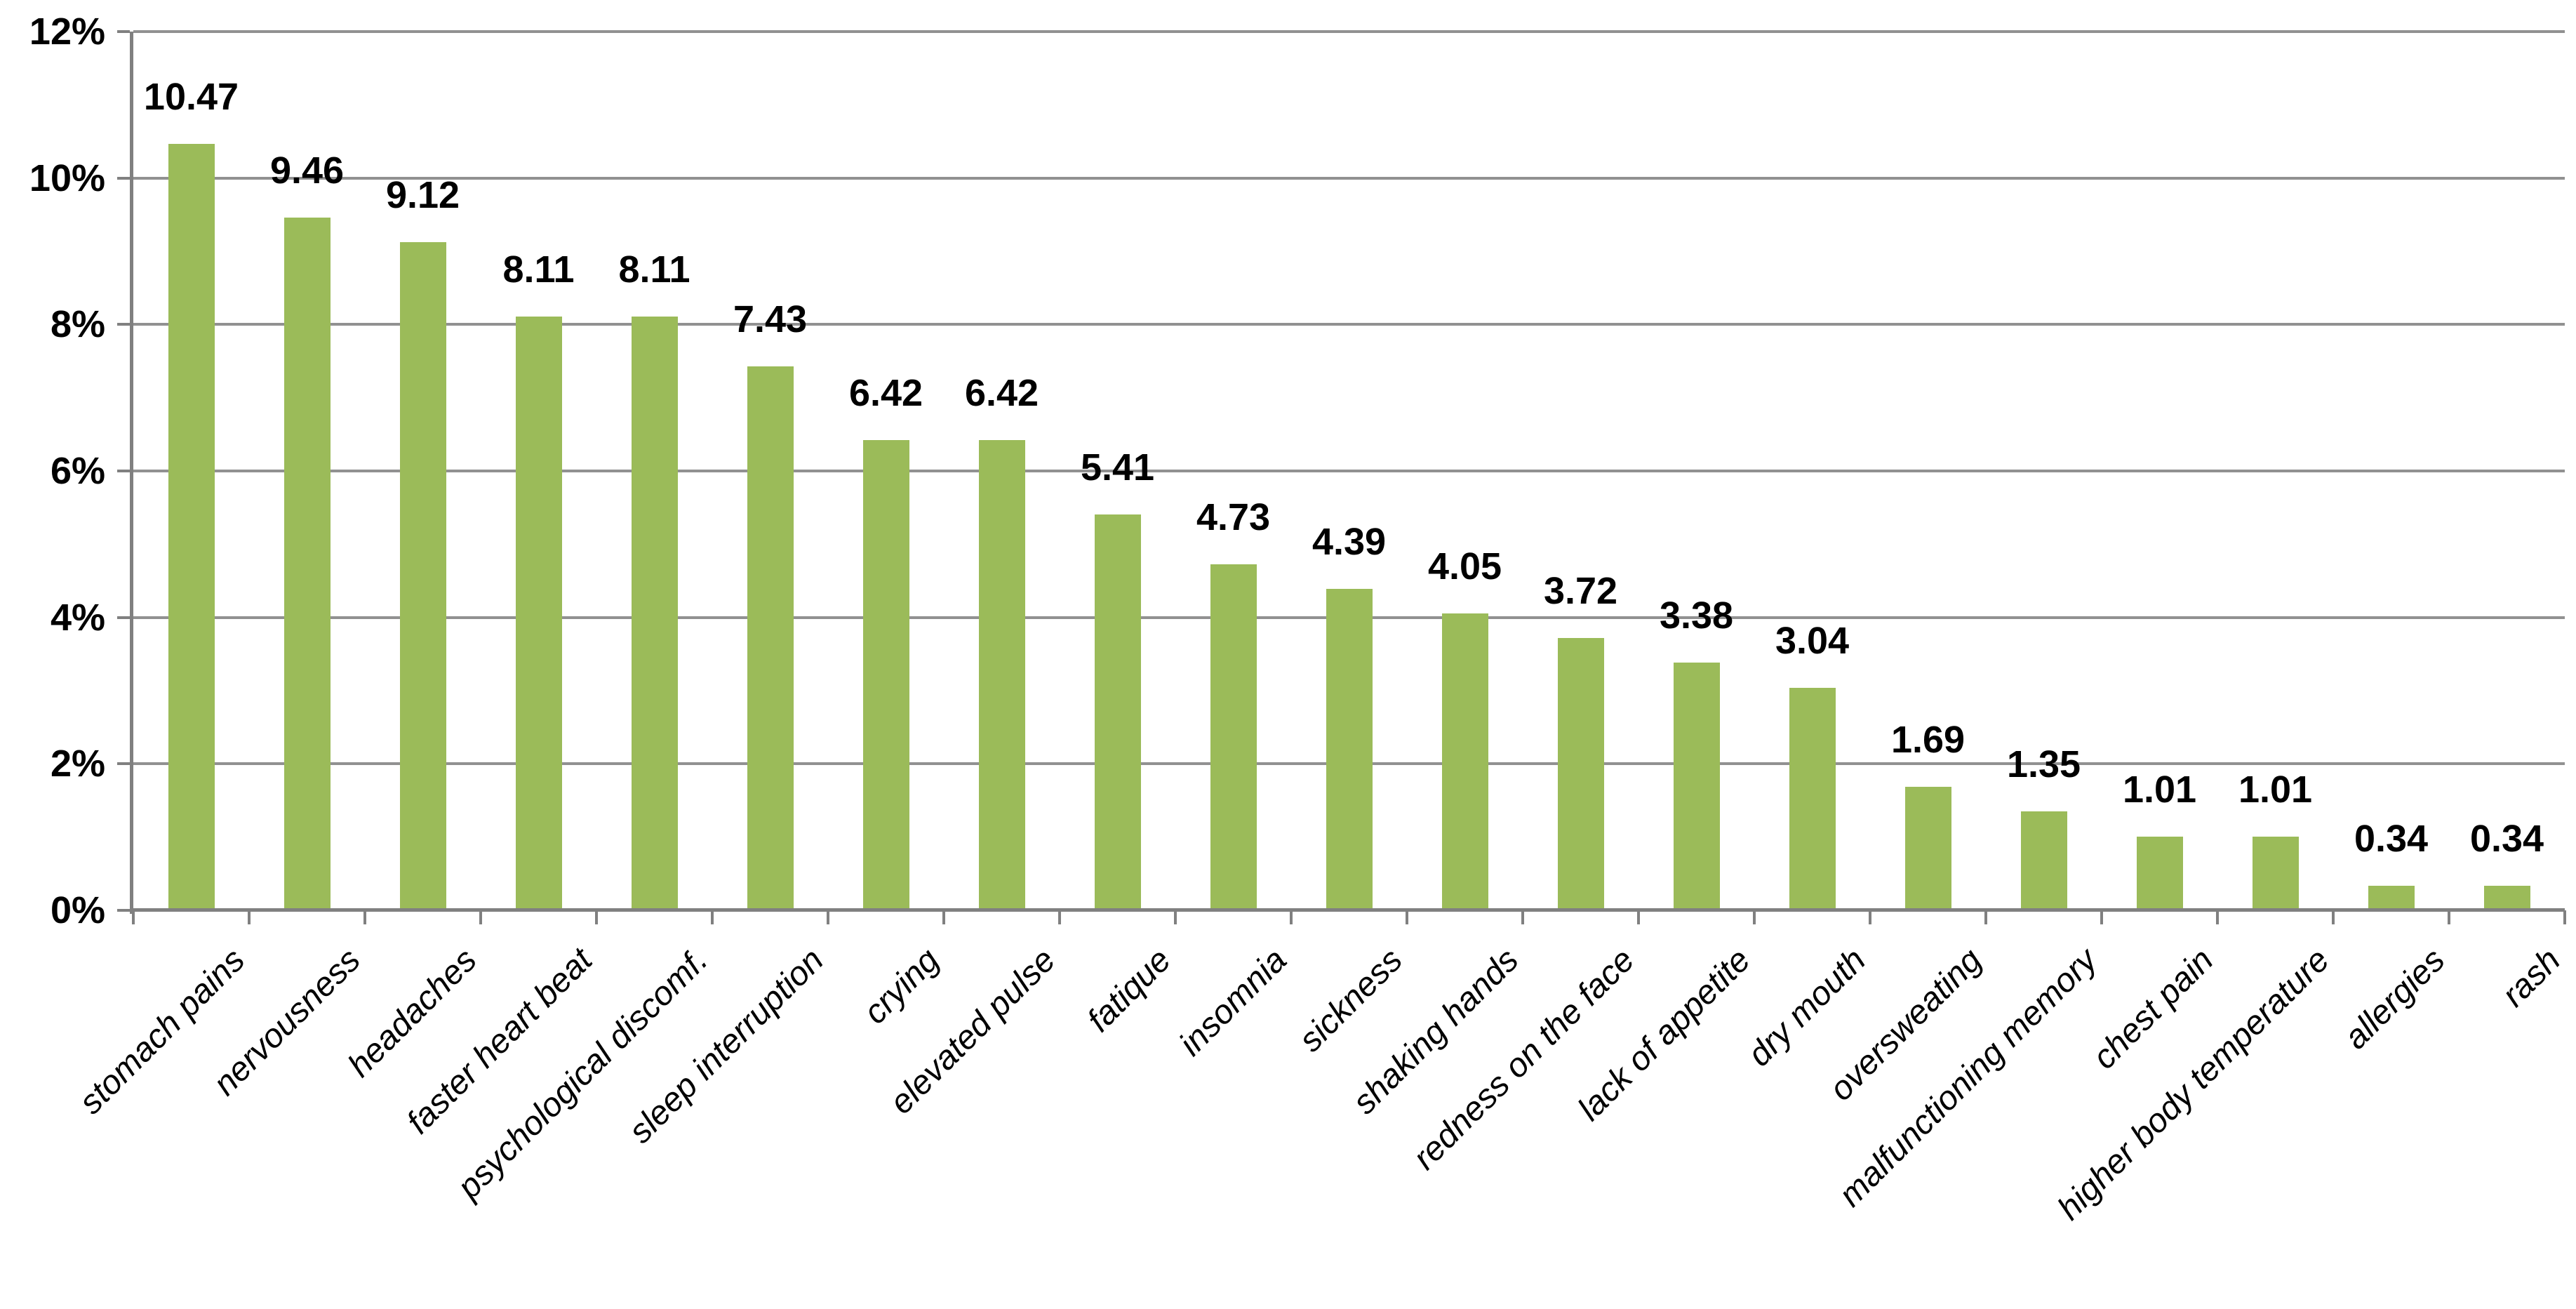  What do you see at coordinates (1813, 640) in the screenshot?
I see `bar-value-label: 3.04` at bounding box center [1813, 640].